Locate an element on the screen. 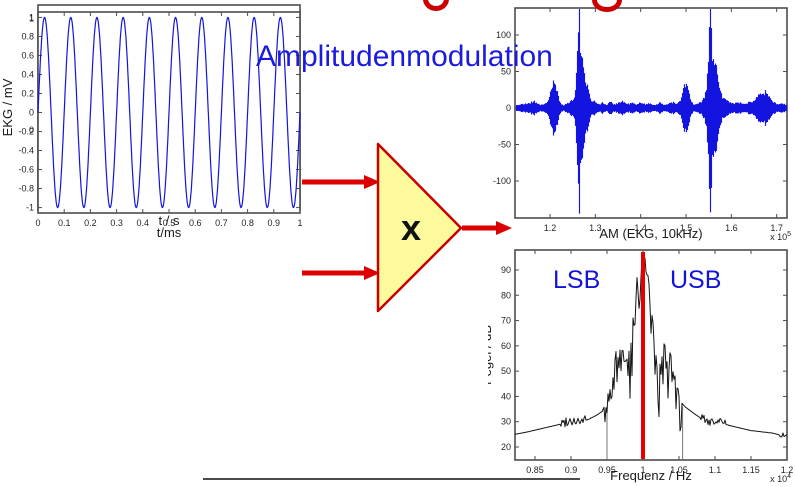 Image resolution: width=795 pixels, height=487 pixels. x-axis-label: t / s is located at coordinates (169, 220).